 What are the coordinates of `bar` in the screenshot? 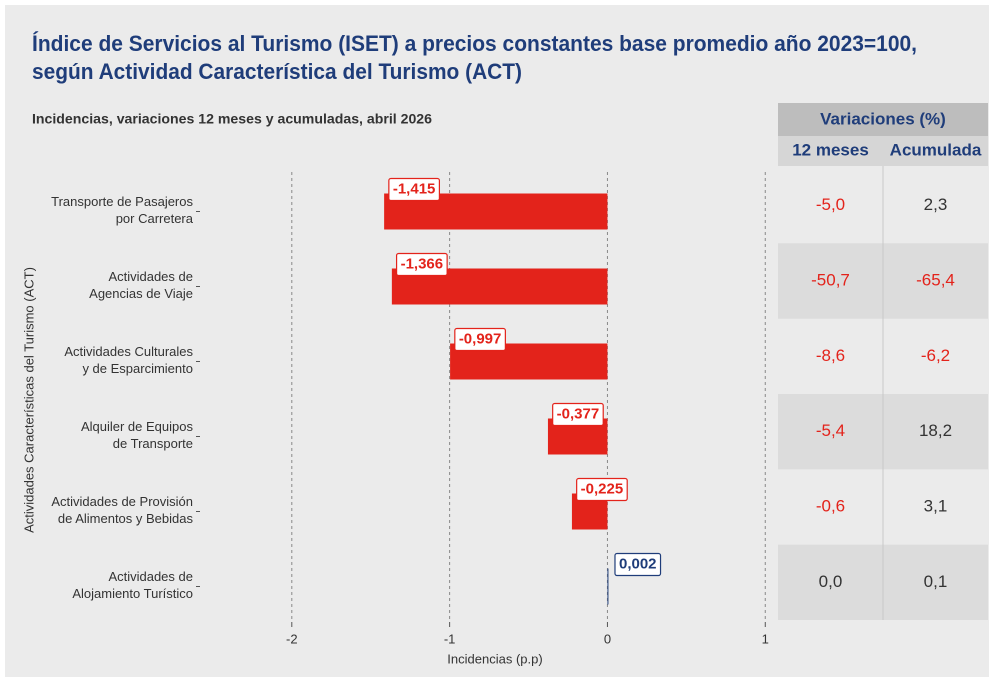 It's located at (608, 586).